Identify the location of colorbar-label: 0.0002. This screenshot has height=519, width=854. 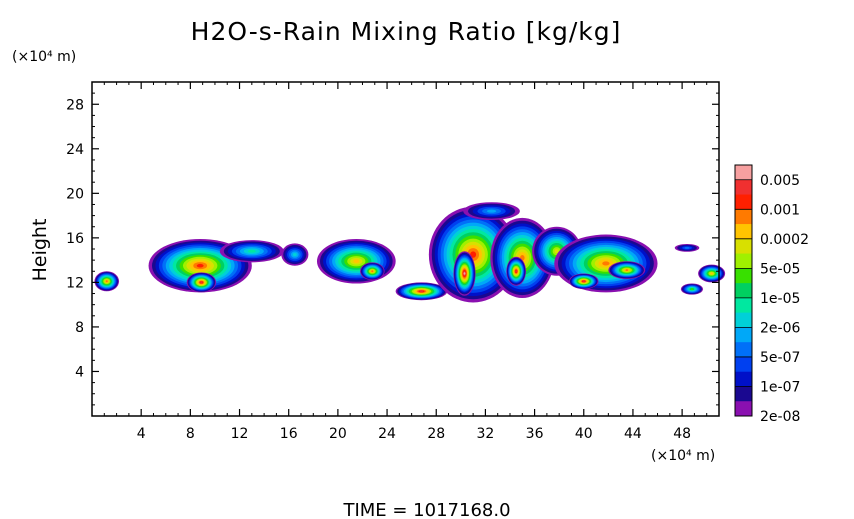
(784, 240).